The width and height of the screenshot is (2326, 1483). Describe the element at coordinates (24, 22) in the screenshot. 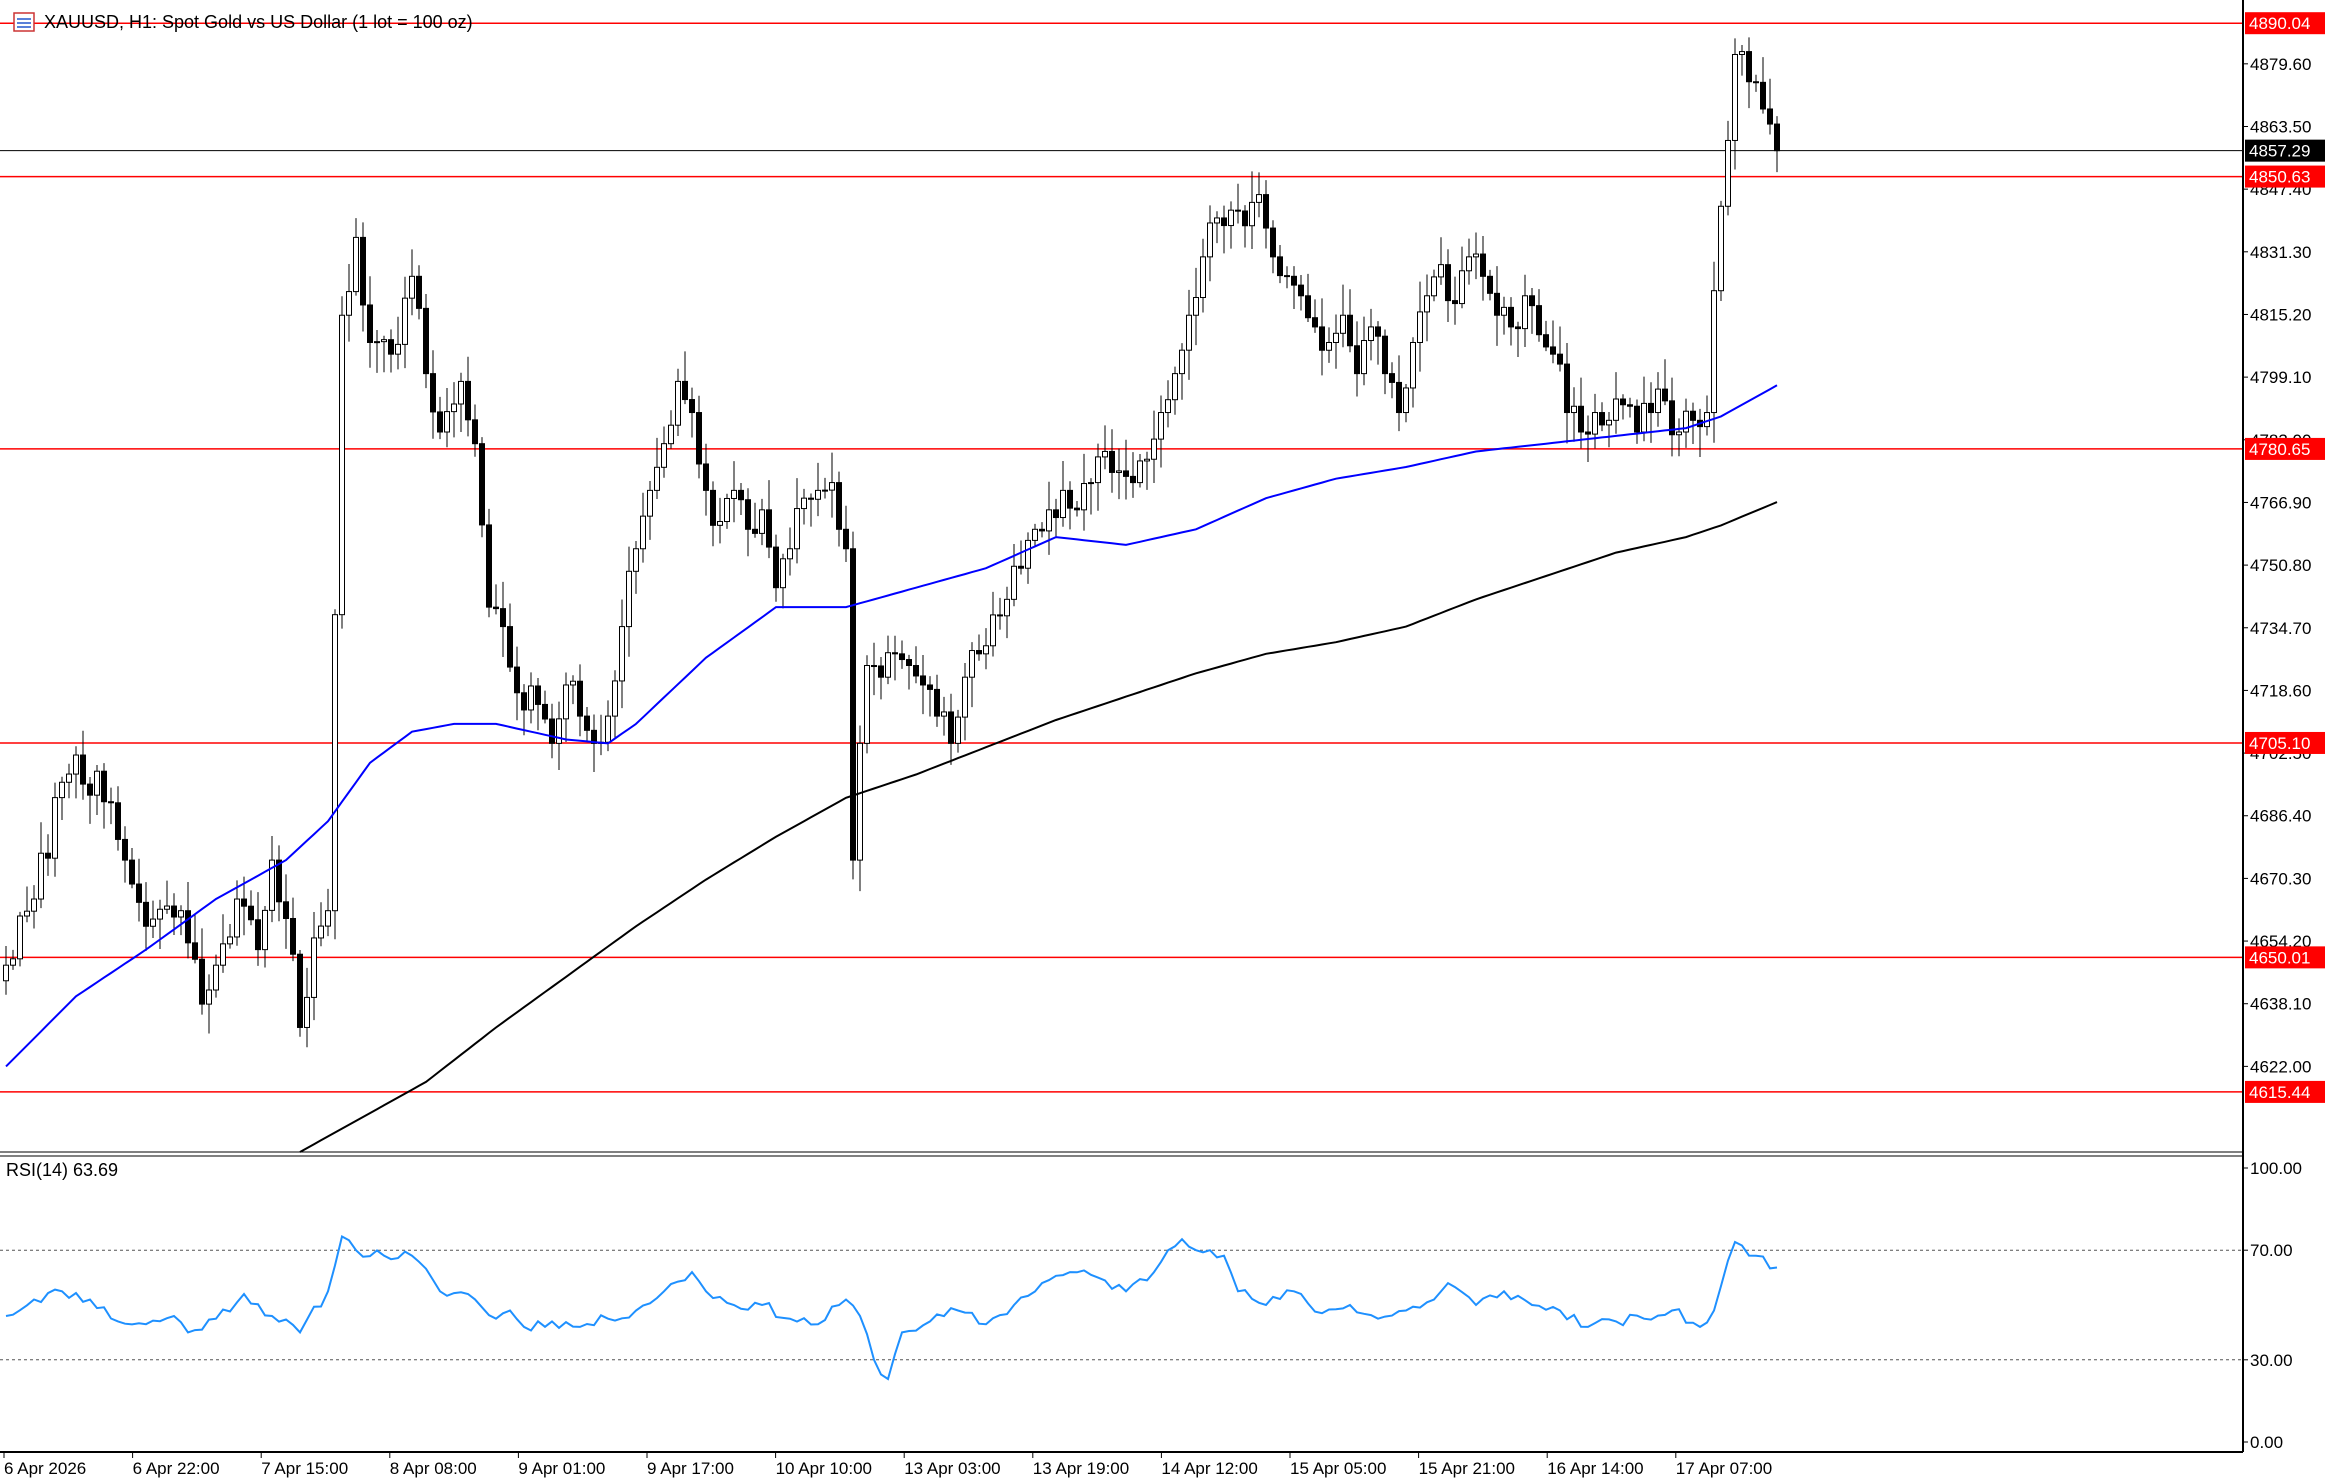

I see `chart-window-icon` at that location.